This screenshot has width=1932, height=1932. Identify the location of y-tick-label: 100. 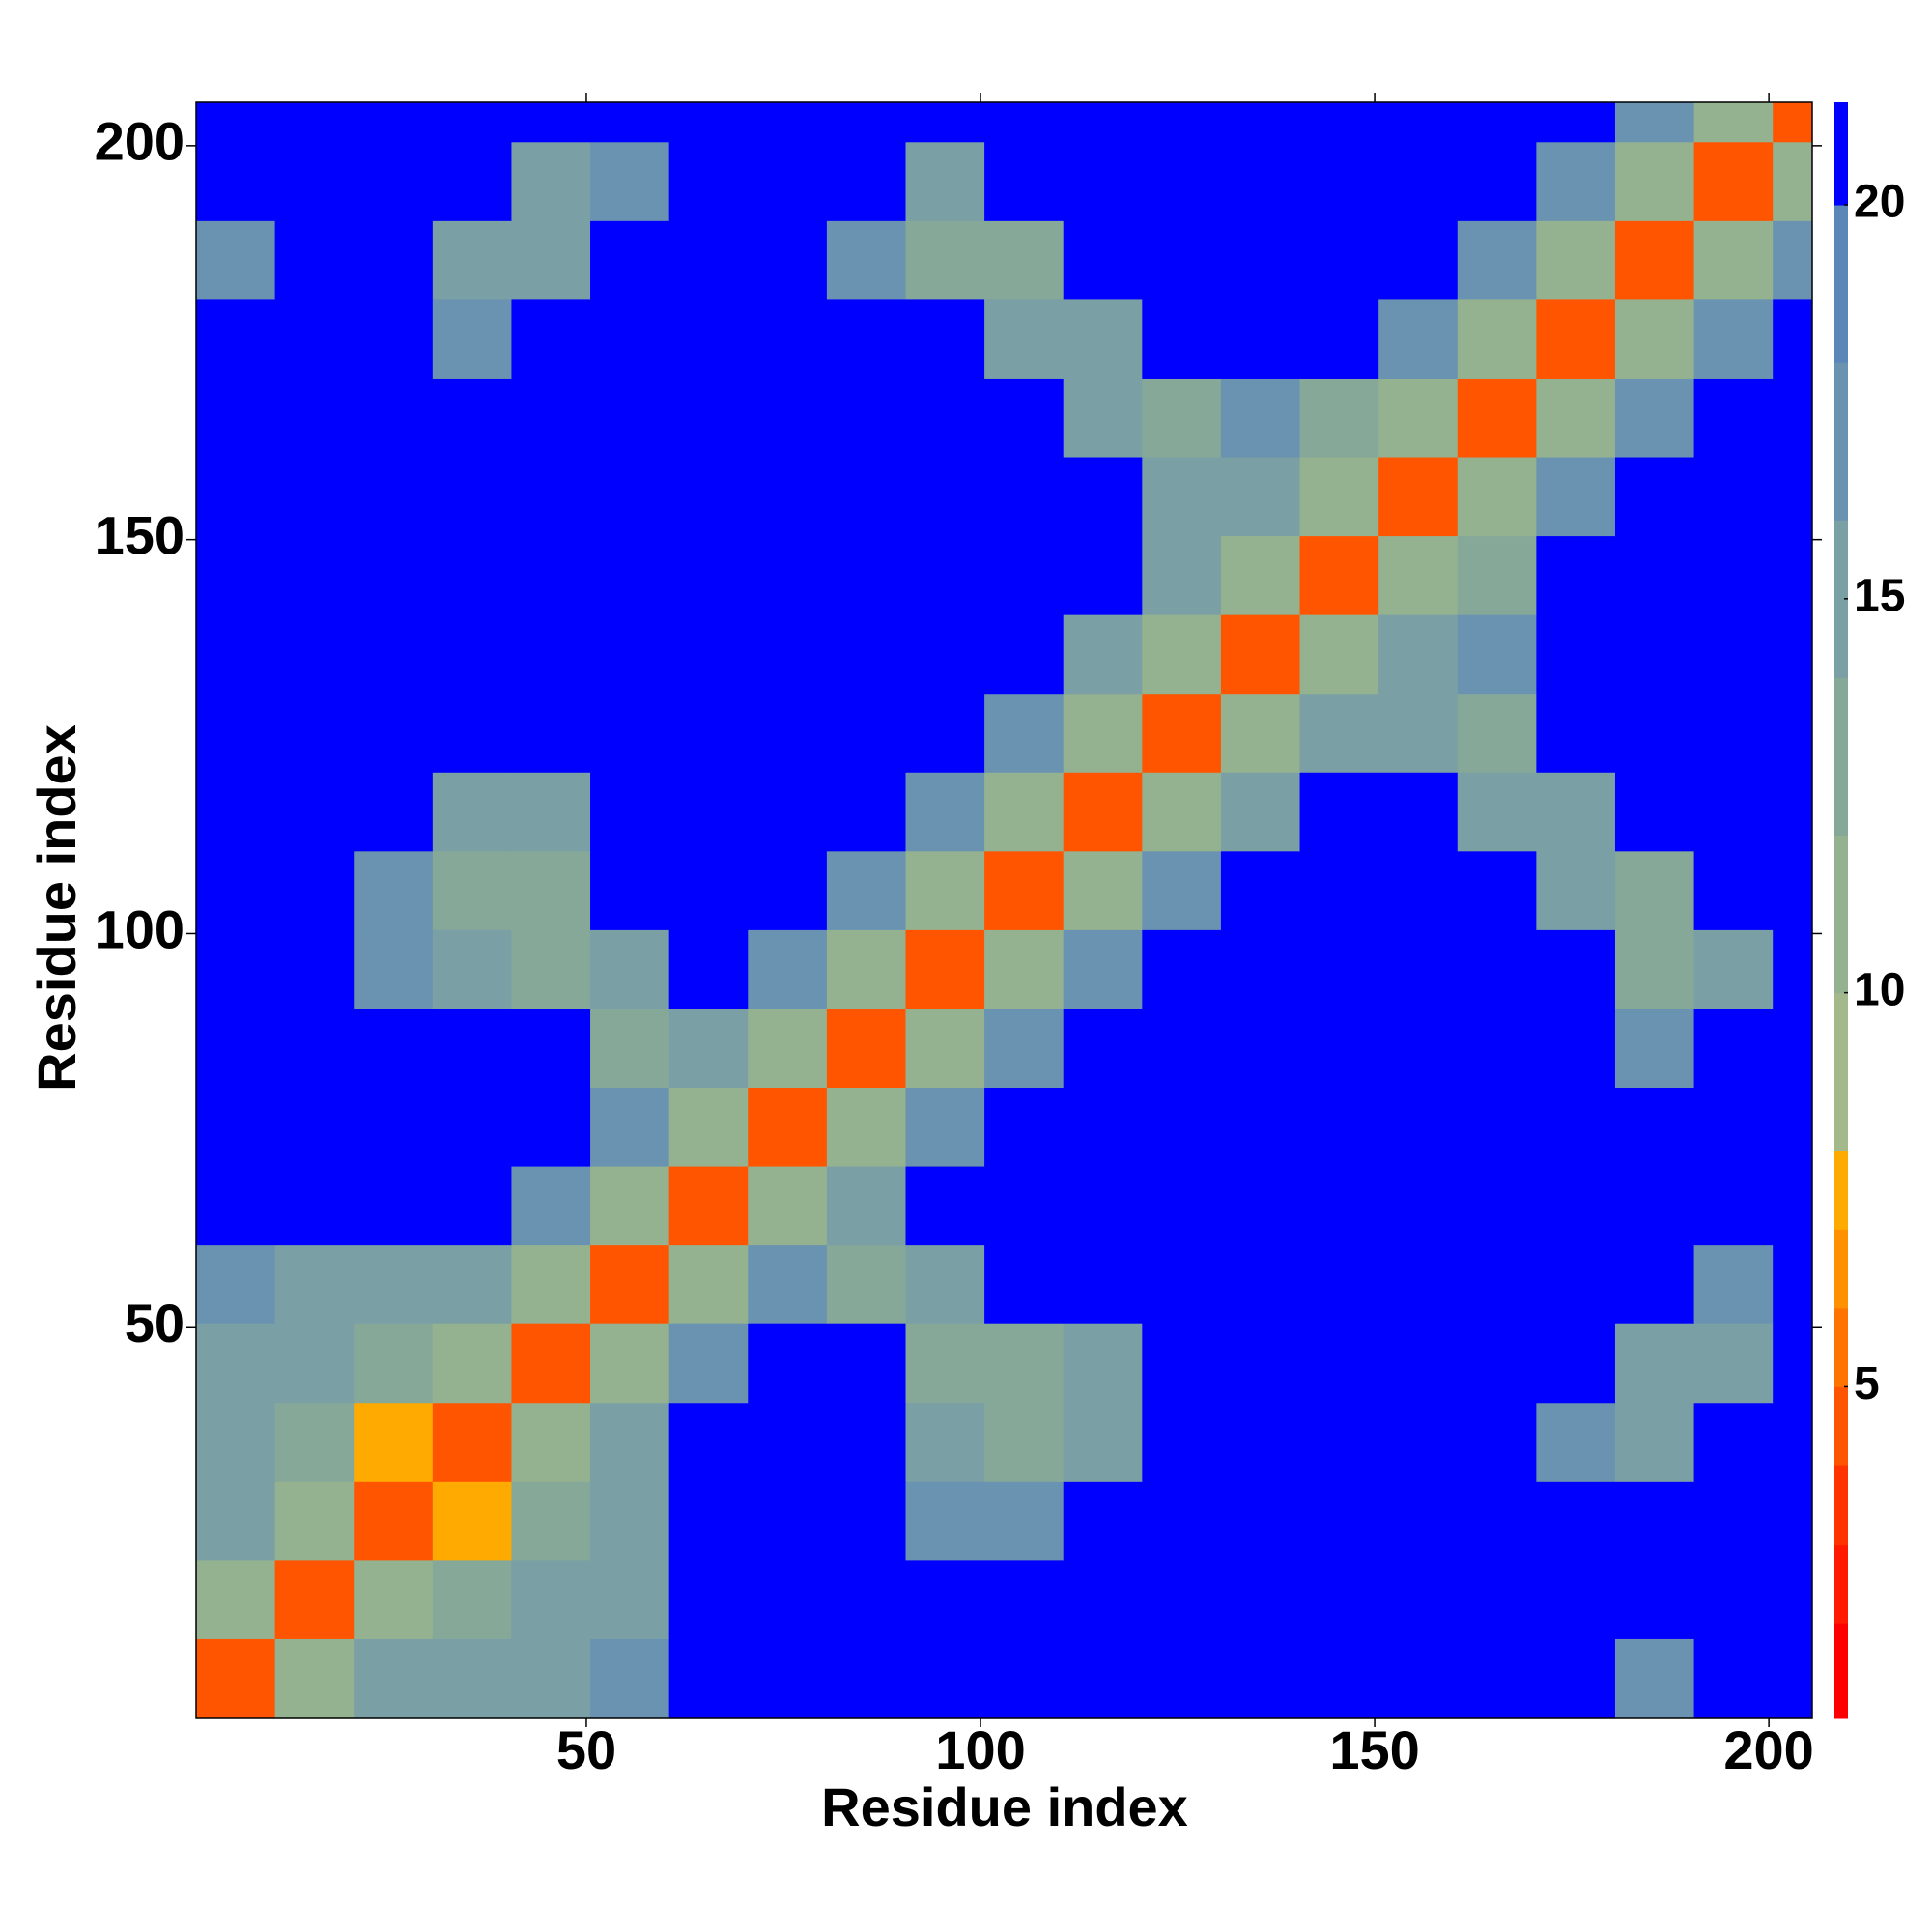
(140, 928).